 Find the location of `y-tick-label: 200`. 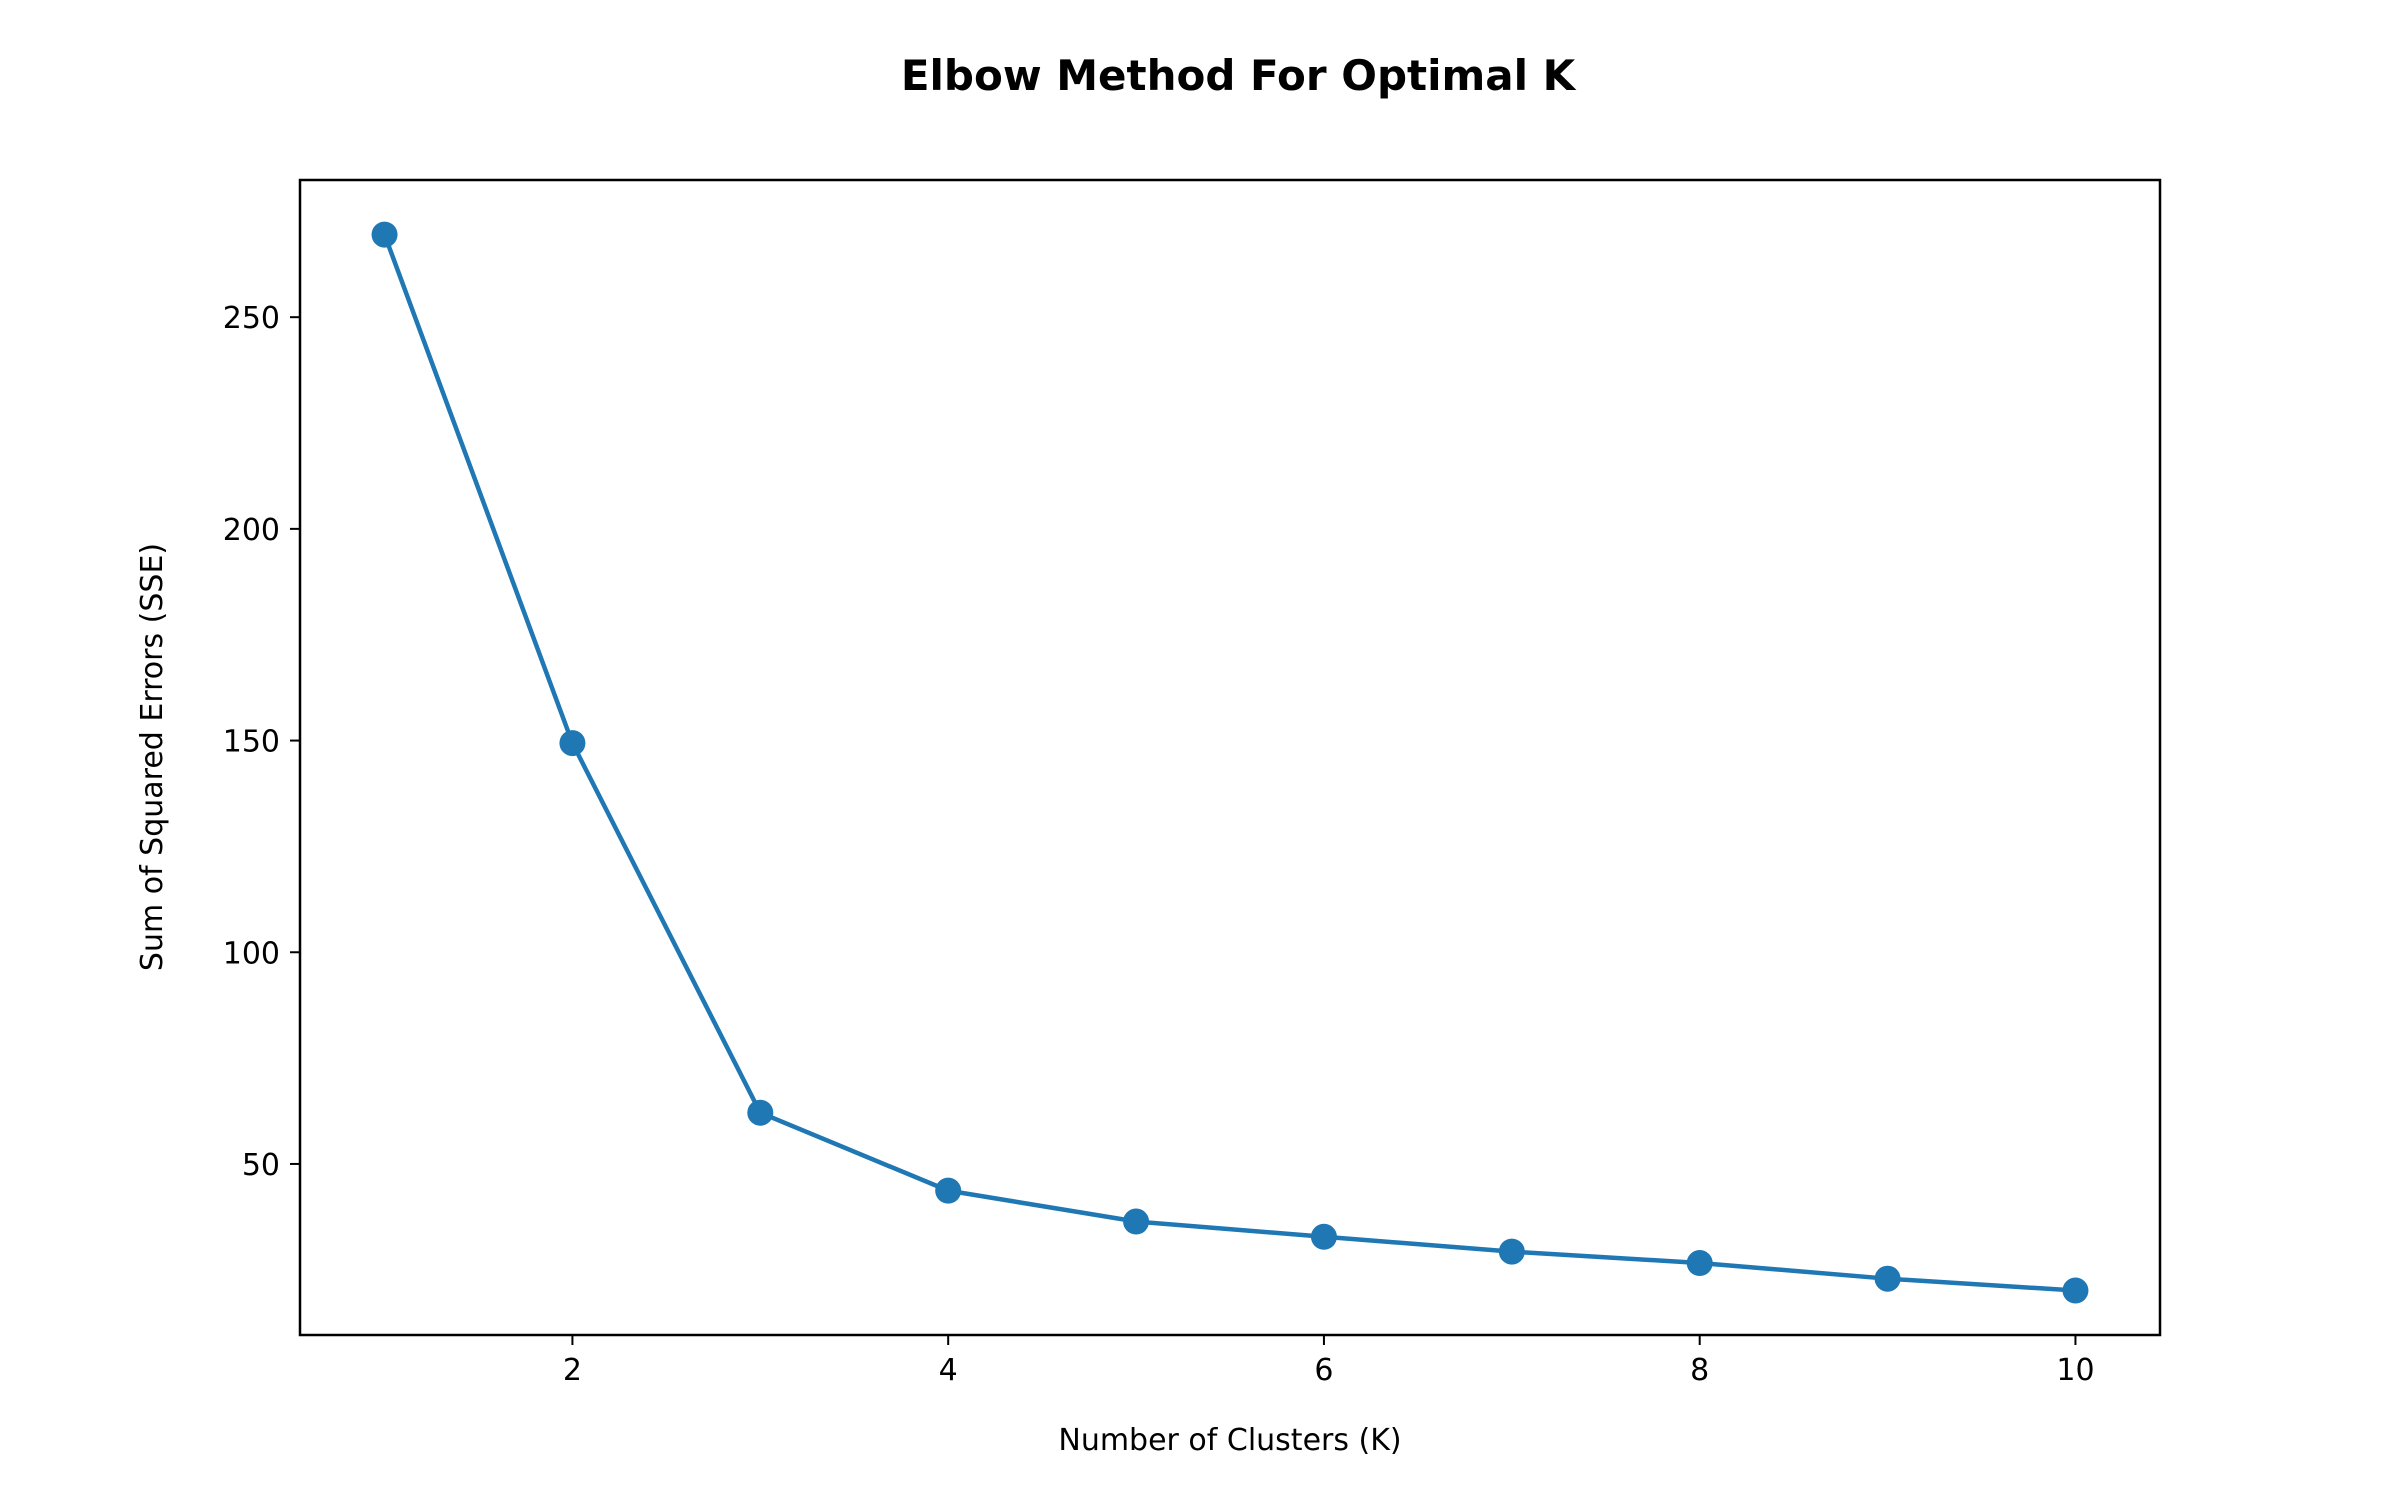

y-tick-label: 200 is located at coordinates (251, 530).